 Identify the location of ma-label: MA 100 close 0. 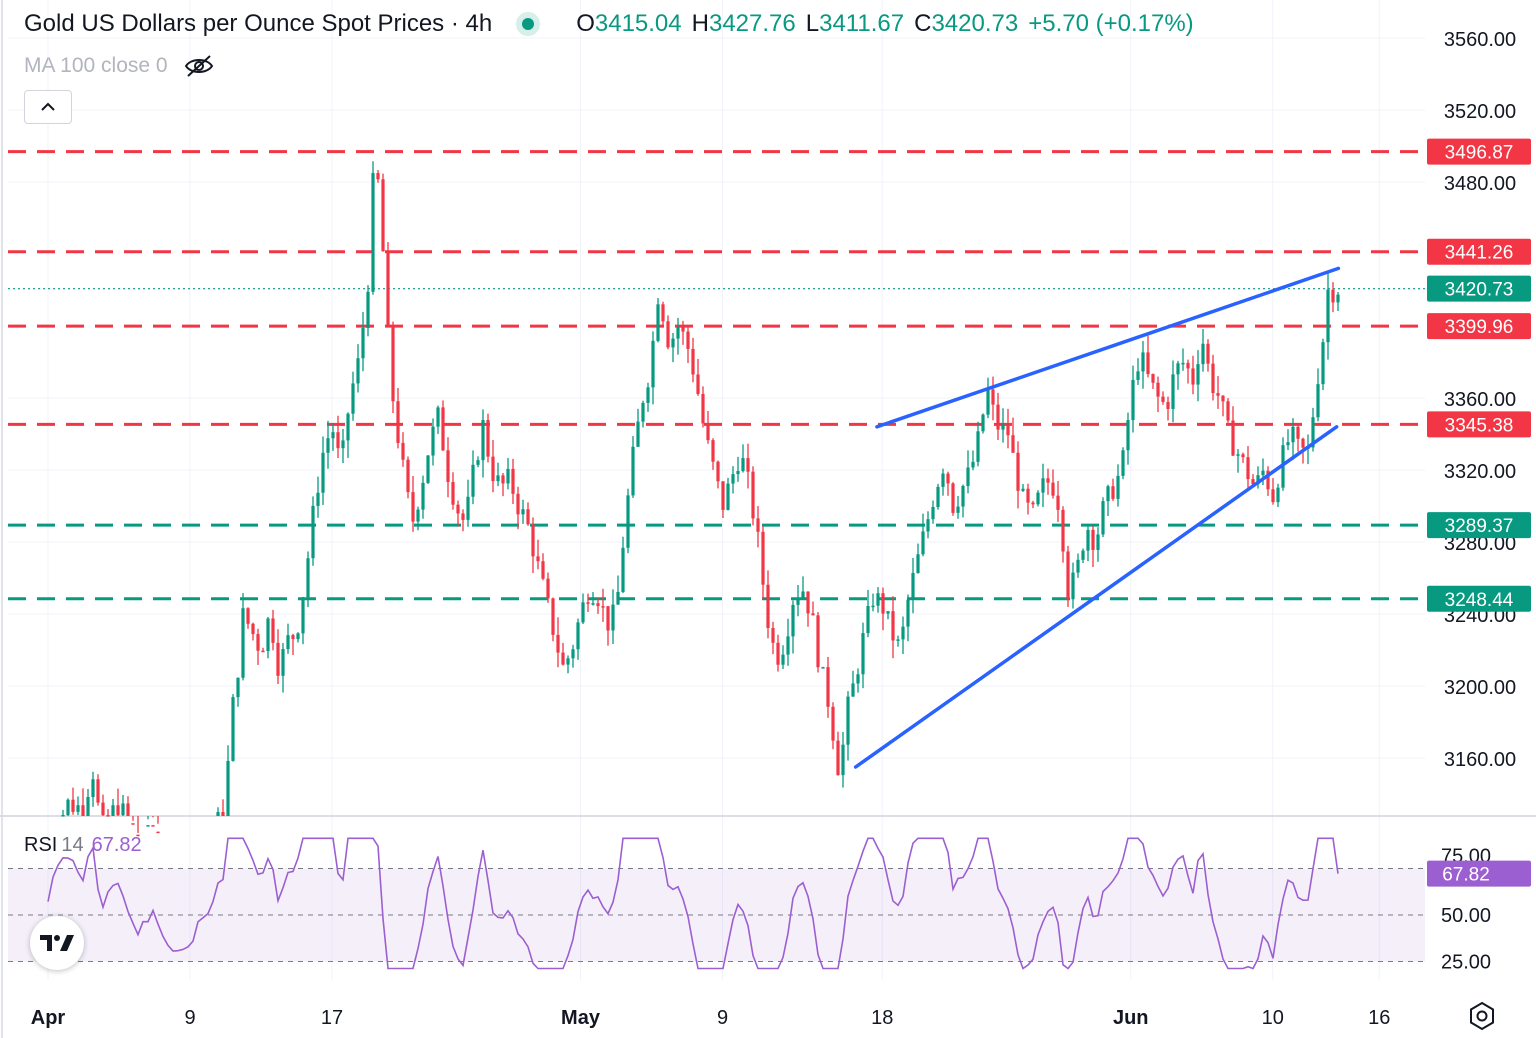
(96, 65).